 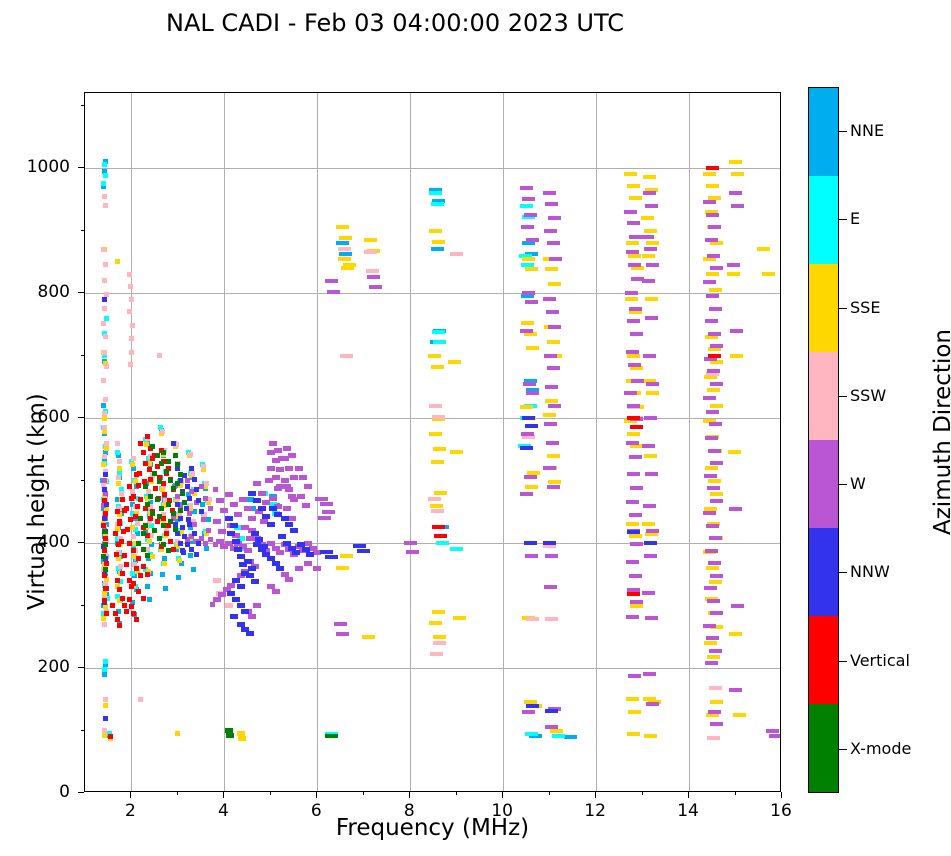 I want to click on y-tick-label: 1000, so click(x=48, y=167).